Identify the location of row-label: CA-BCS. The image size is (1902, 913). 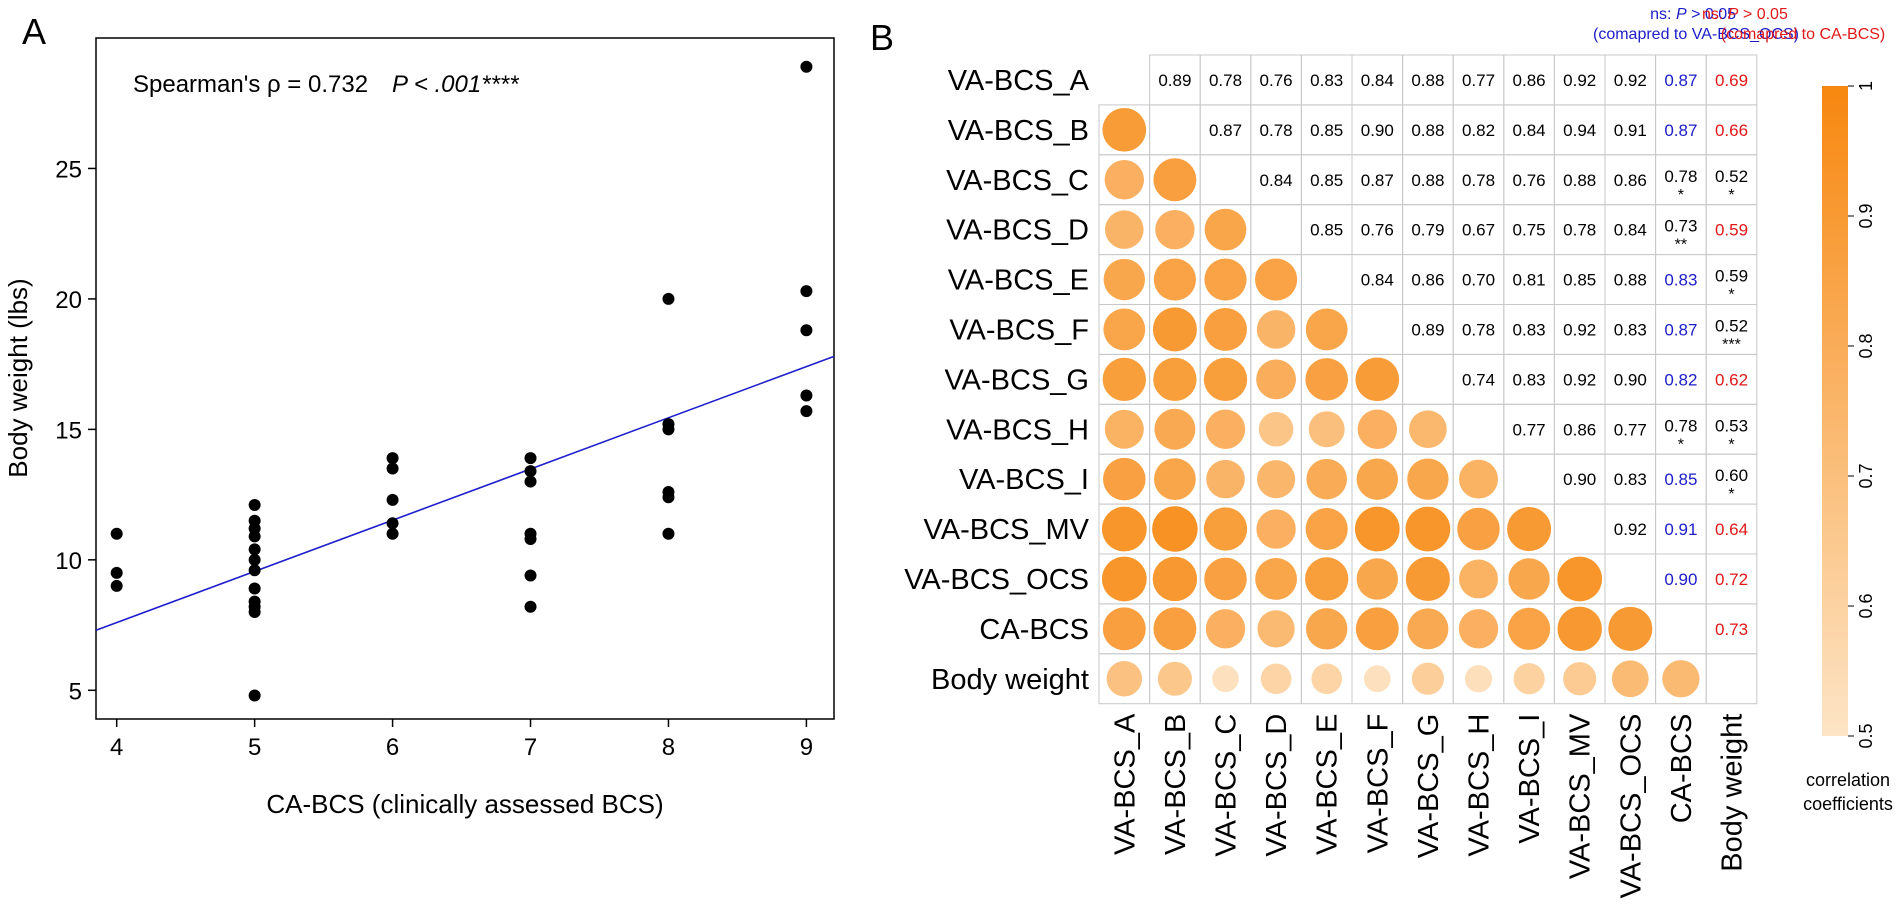
(1034, 630).